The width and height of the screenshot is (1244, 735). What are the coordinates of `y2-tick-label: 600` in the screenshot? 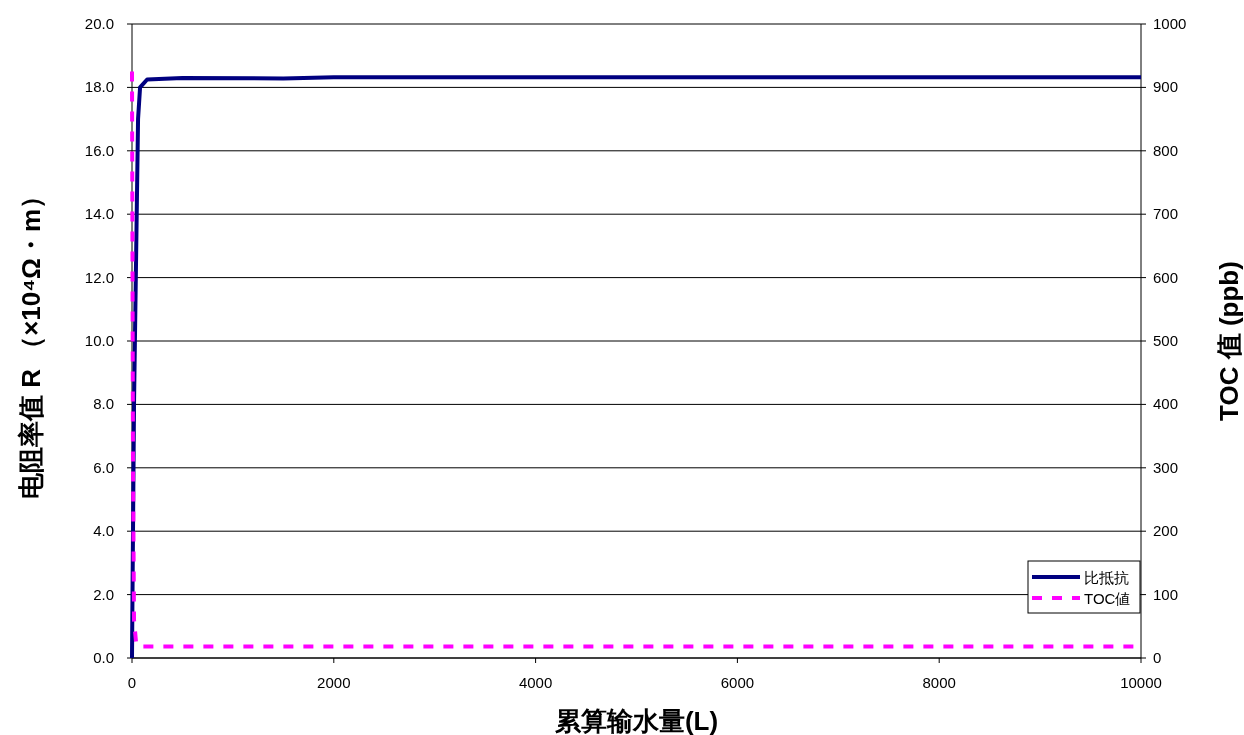 It's located at (1166, 277).